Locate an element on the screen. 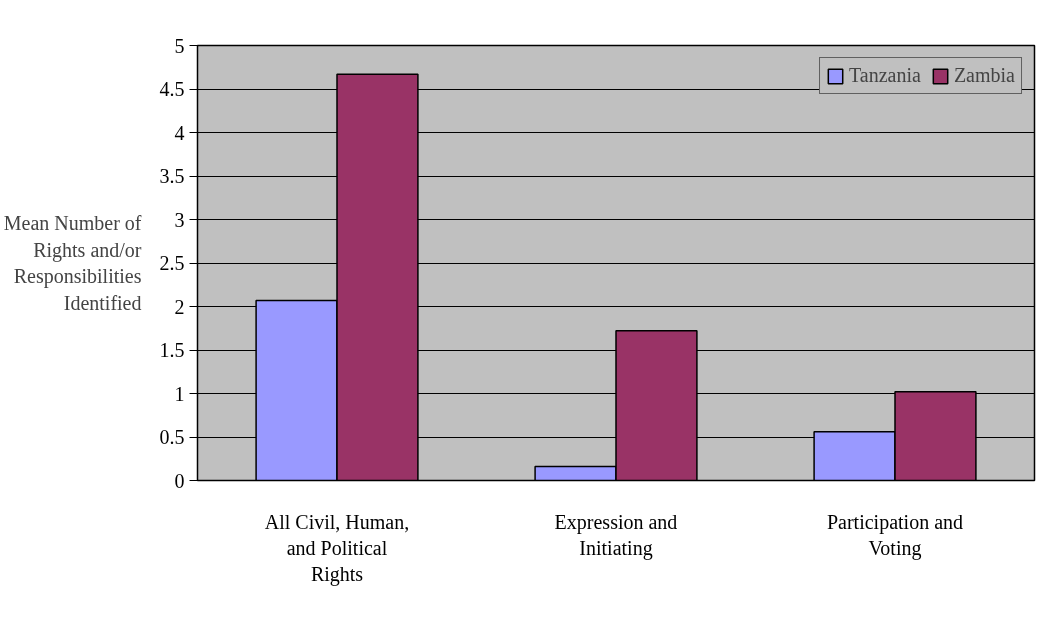 The width and height of the screenshot is (1046, 625). y-tick-label: 1.5 is located at coordinates (172, 350).